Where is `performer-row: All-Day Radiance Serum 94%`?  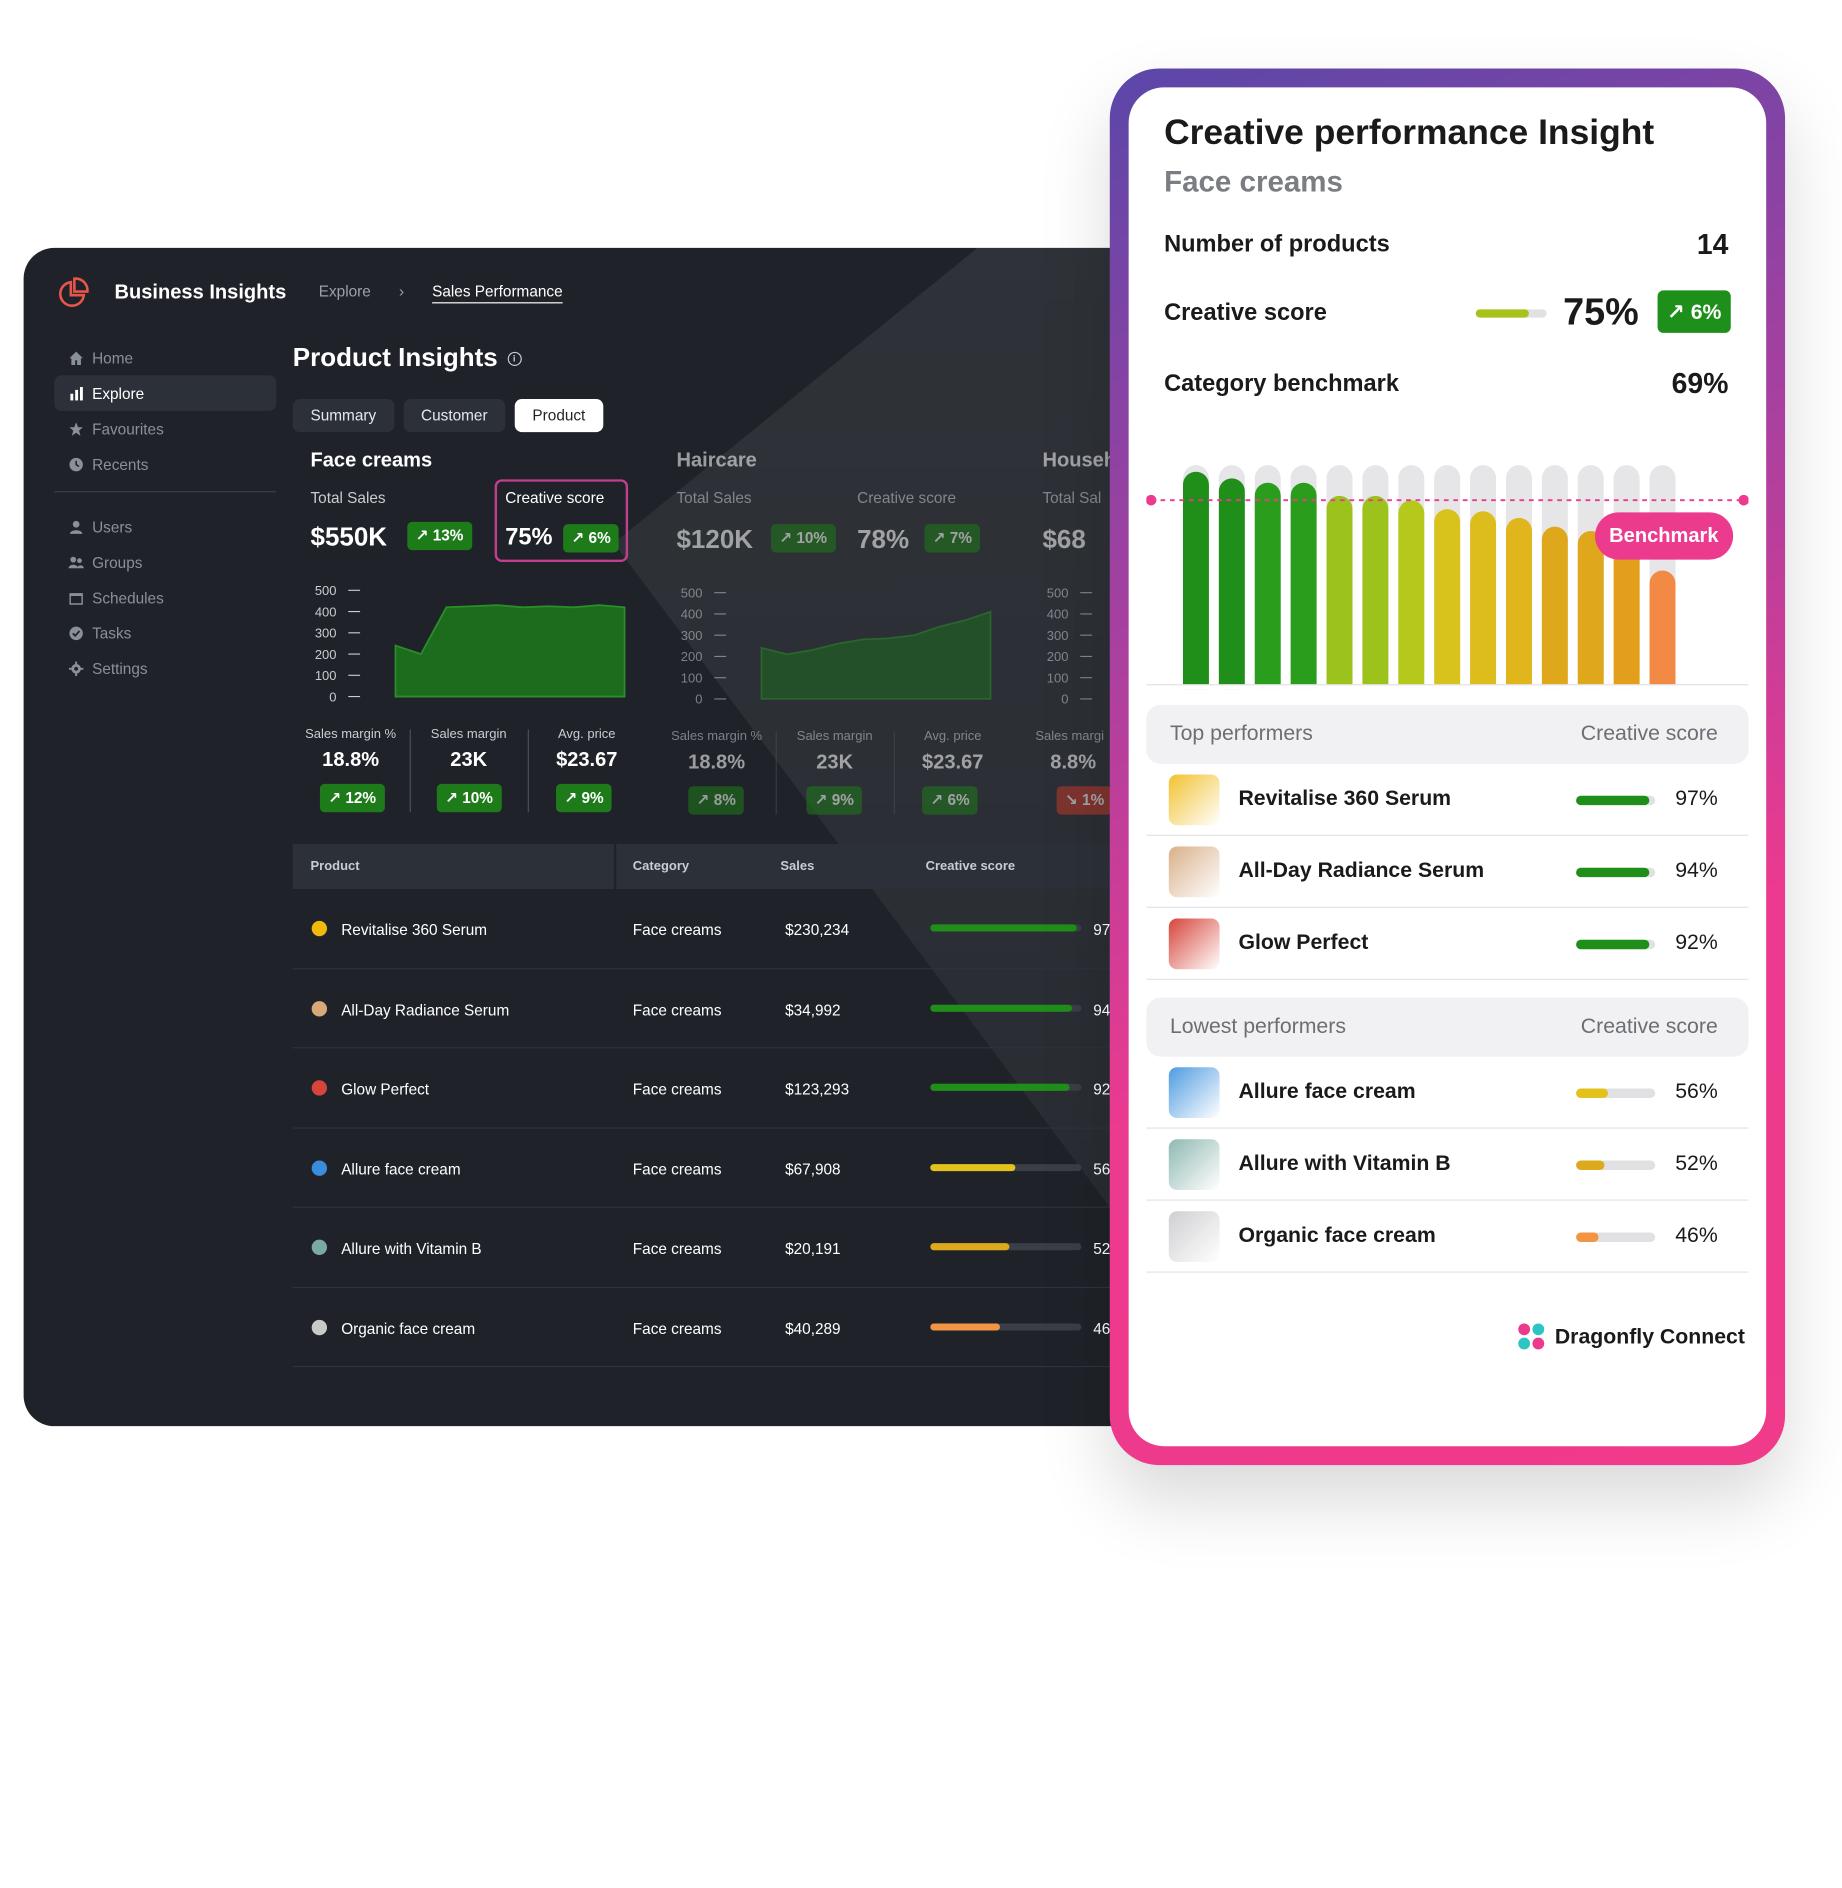
performer-row: All-Day Radiance Serum 94% is located at coordinates (1447, 872).